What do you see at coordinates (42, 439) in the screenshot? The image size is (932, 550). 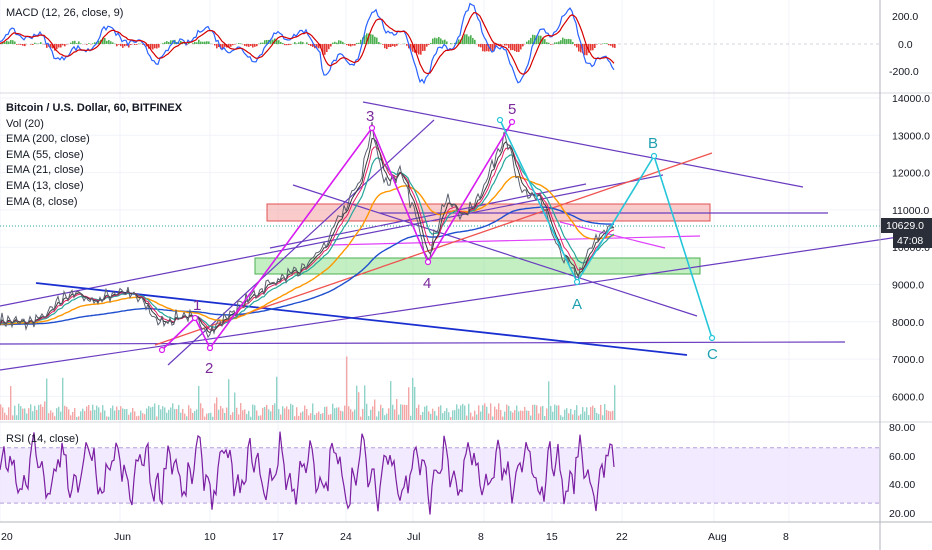 I see `rsi-legend: RSI (14, close)` at bounding box center [42, 439].